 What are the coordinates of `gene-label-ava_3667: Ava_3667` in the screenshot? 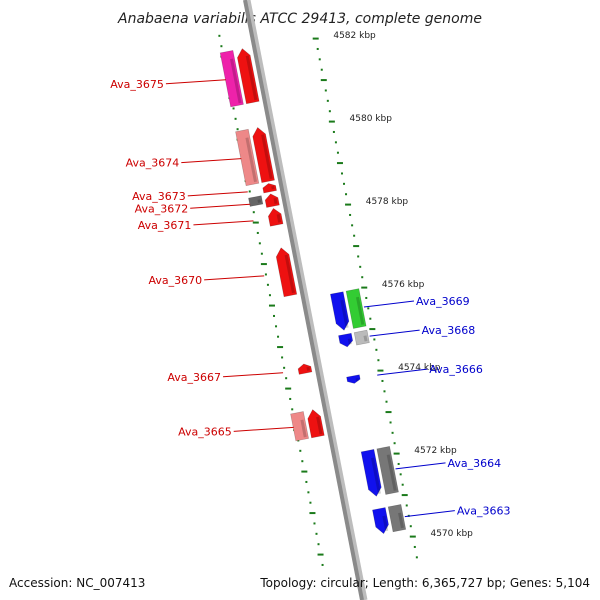 It's located at (194, 377).